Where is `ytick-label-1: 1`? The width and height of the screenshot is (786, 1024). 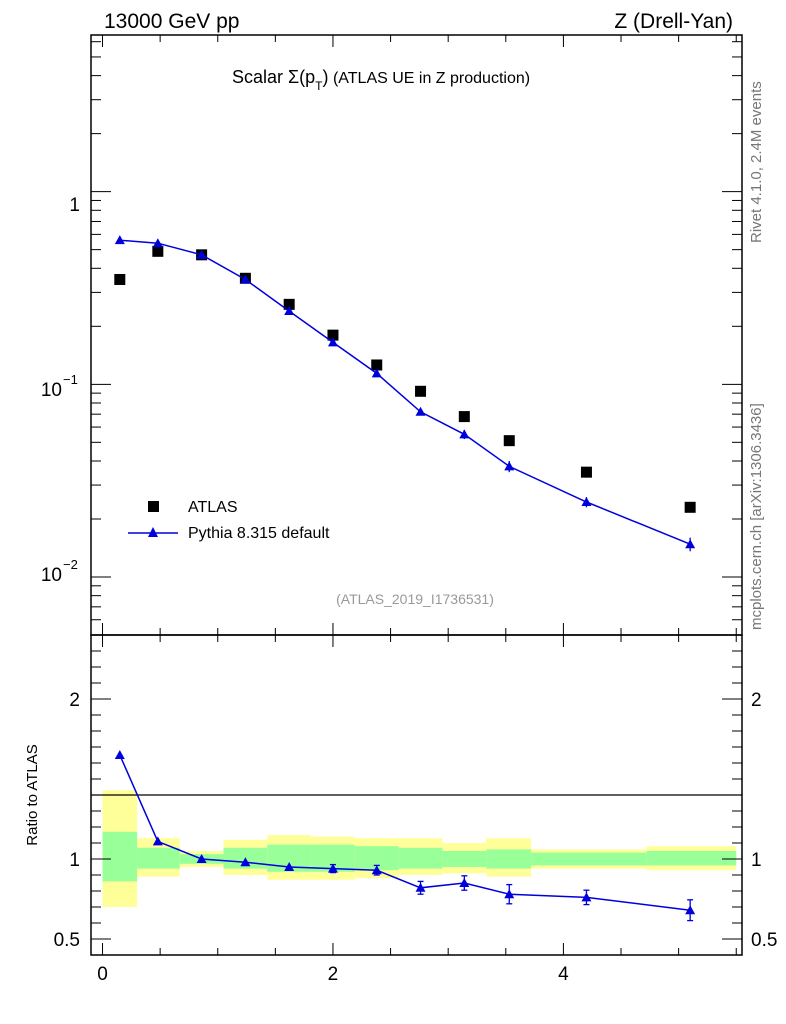
ytick-label-1: 1 is located at coordinates (74, 205).